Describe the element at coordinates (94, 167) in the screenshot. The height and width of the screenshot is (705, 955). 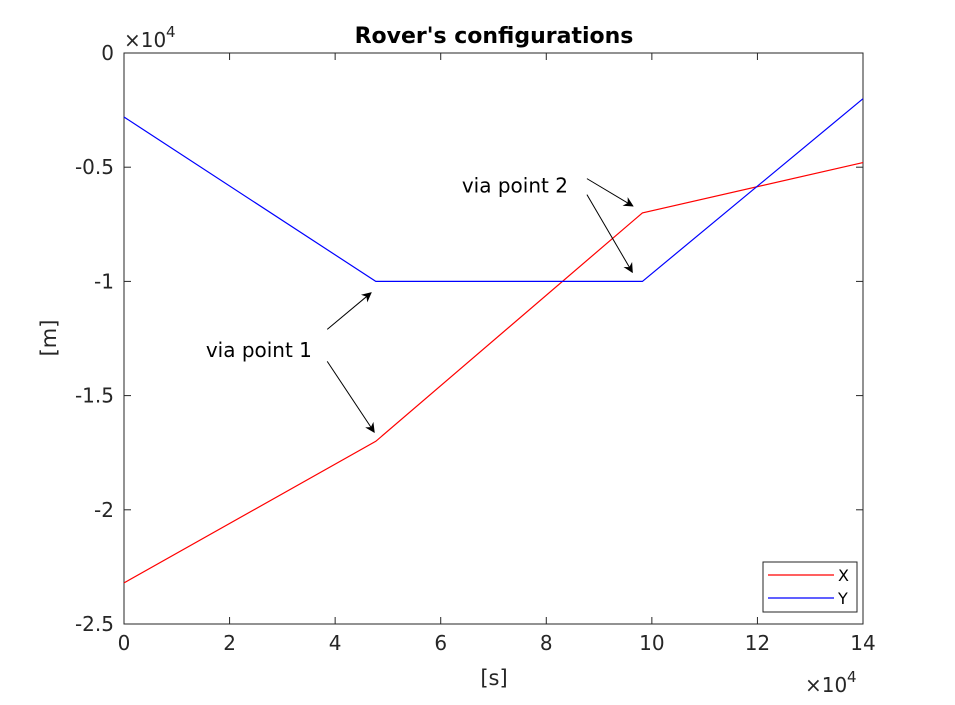
I see `y-tick-label: -0.5` at that location.